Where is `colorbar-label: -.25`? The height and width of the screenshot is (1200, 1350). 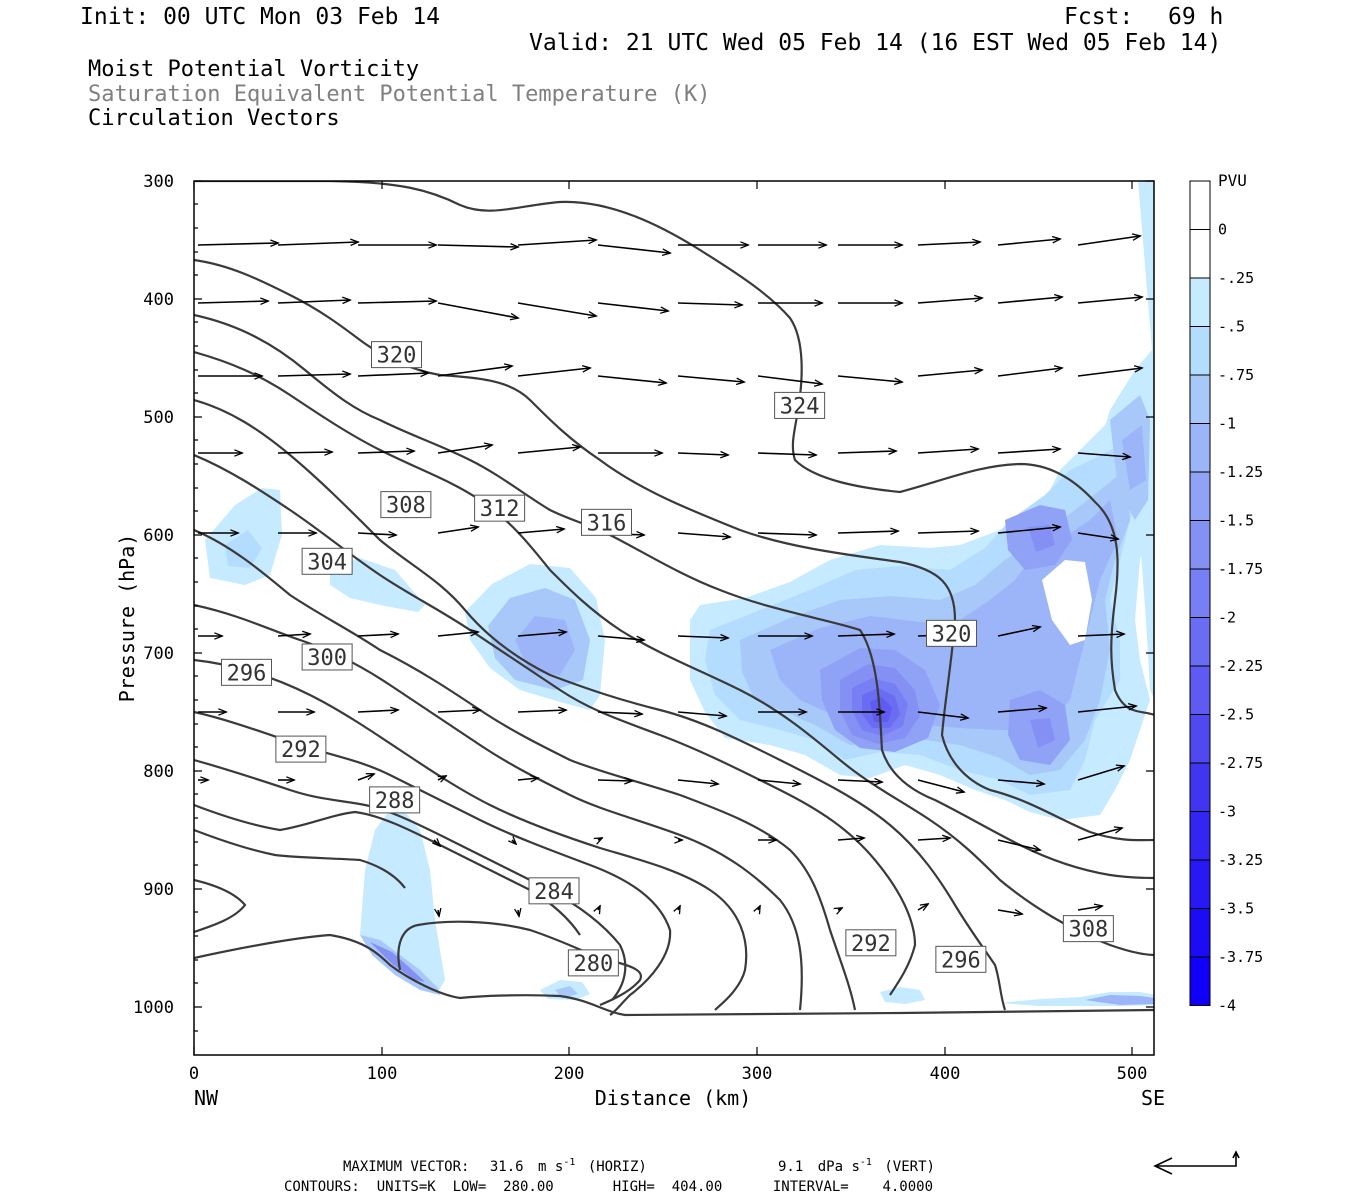
colorbar-label: -.25 is located at coordinates (1236, 278).